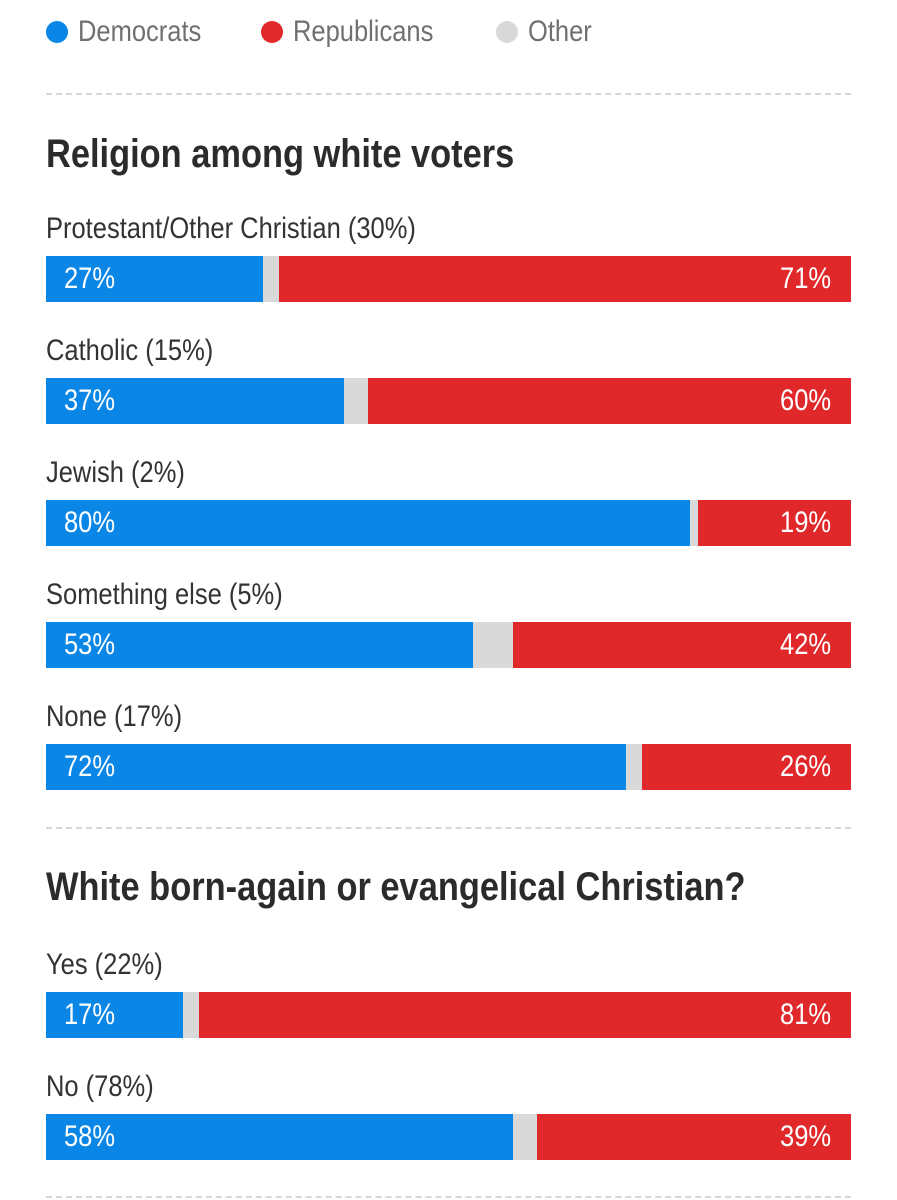  Describe the element at coordinates (231, 228) in the screenshot. I see `row-label: Protestant/Other Christian (30%)` at that location.